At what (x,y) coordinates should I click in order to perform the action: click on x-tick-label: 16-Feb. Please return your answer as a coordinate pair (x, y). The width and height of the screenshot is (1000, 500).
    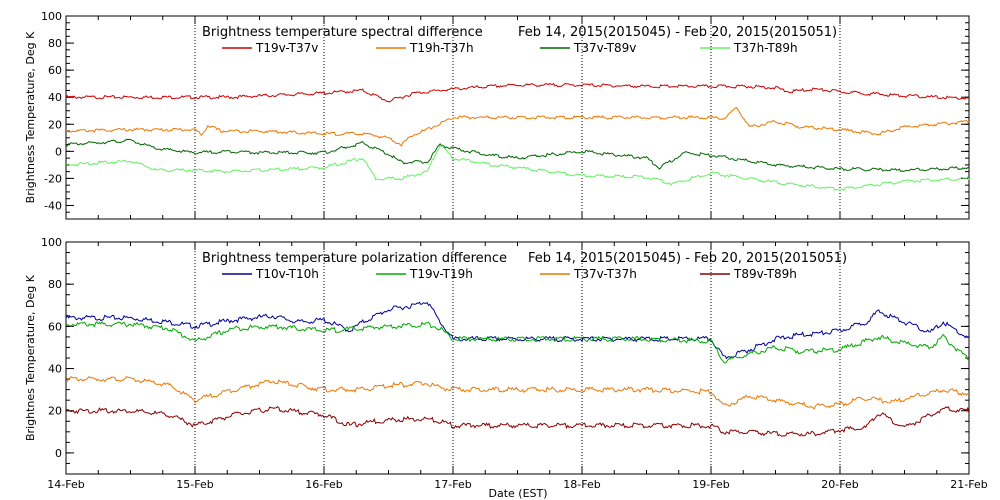
    Looking at the image, I should click on (323, 484).